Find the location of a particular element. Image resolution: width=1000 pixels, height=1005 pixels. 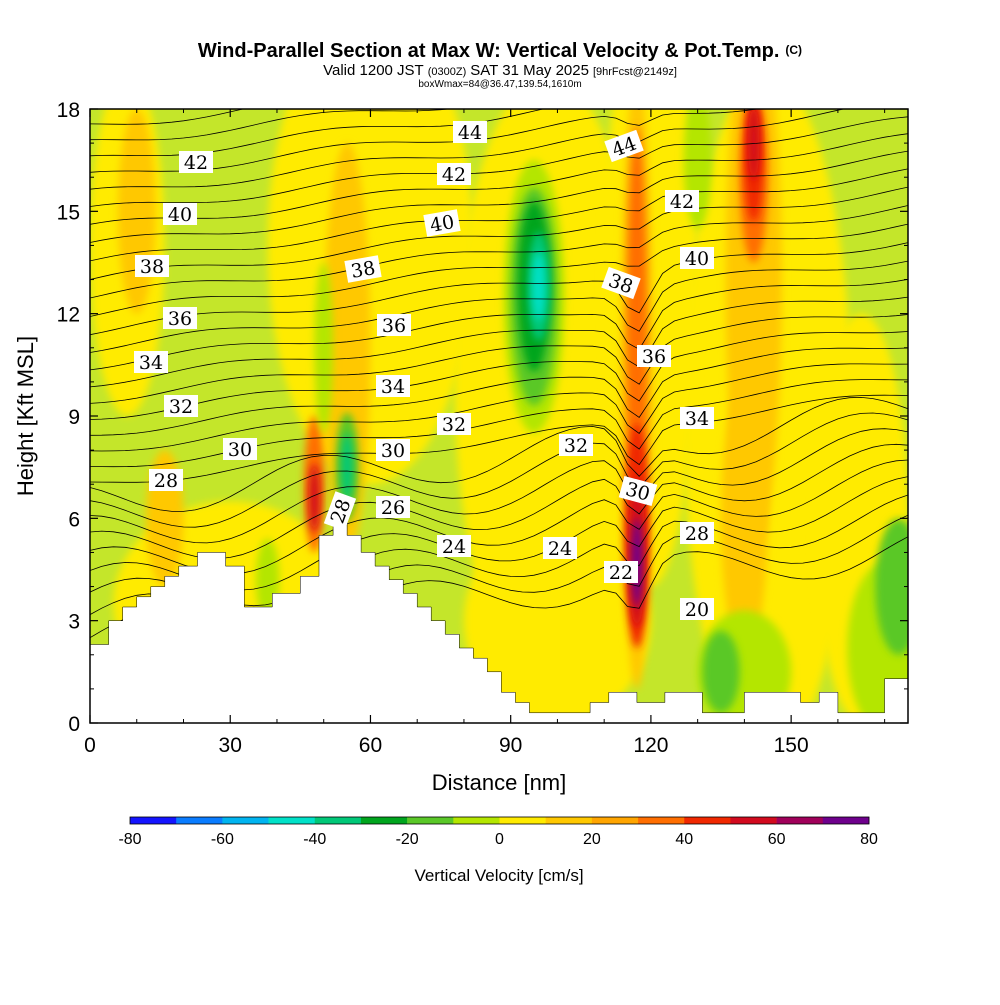

y-tick-label: 9 is located at coordinates (74, 417).